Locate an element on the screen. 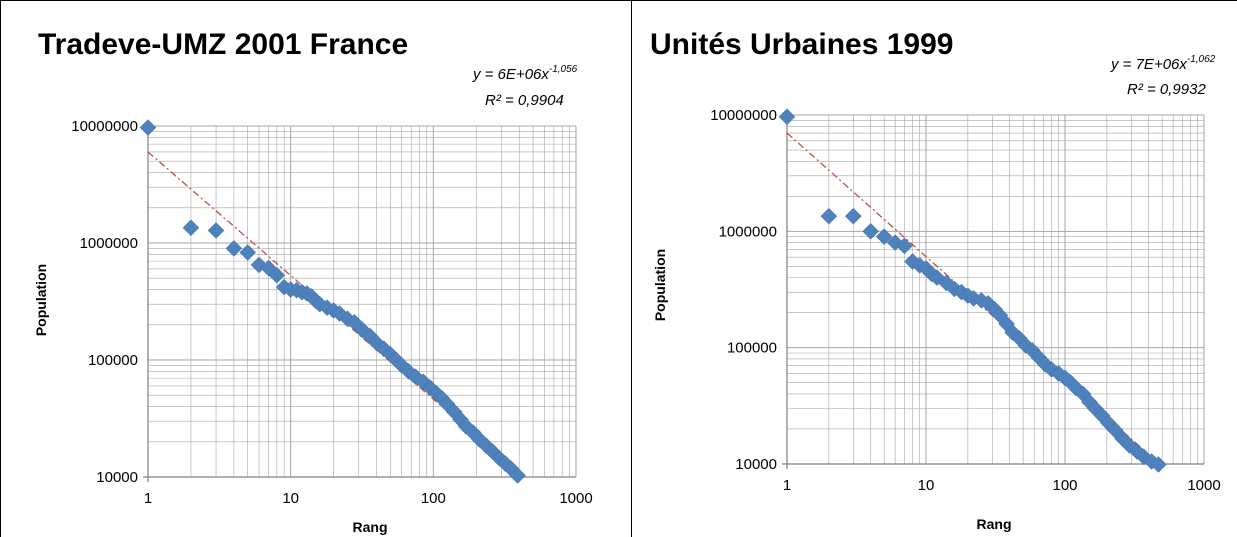  chart-title: Unités Urbaines 1999 is located at coordinates (801, 44).